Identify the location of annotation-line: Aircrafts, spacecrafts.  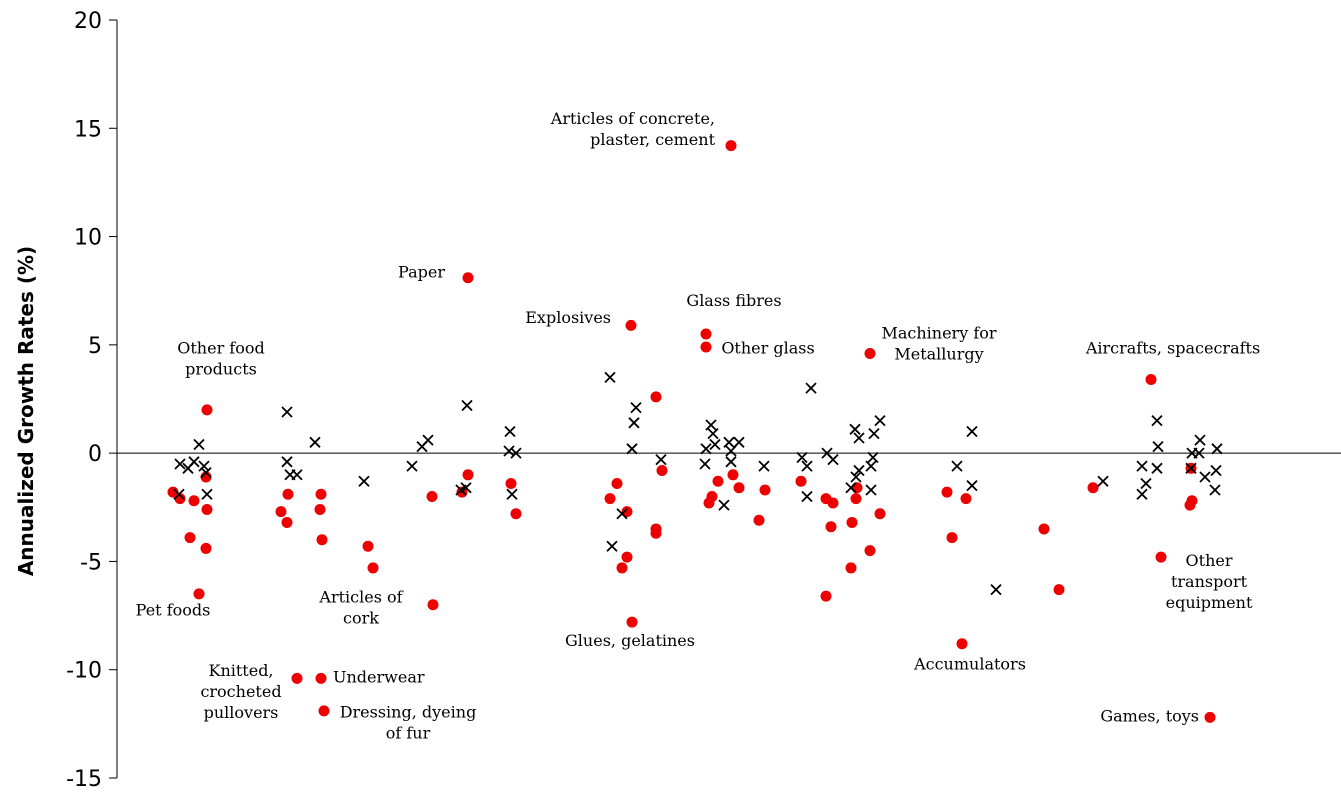
(1172, 348).